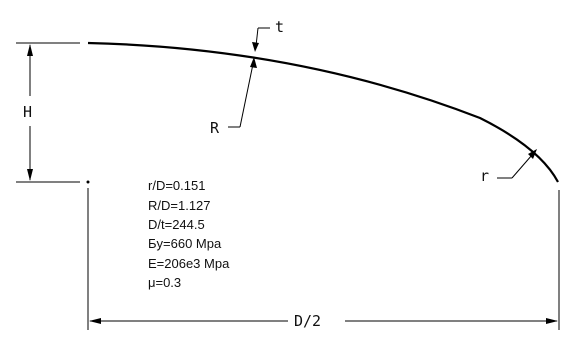 The image size is (561, 349). I want to click on h-dimension-label: H, so click(27, 112).